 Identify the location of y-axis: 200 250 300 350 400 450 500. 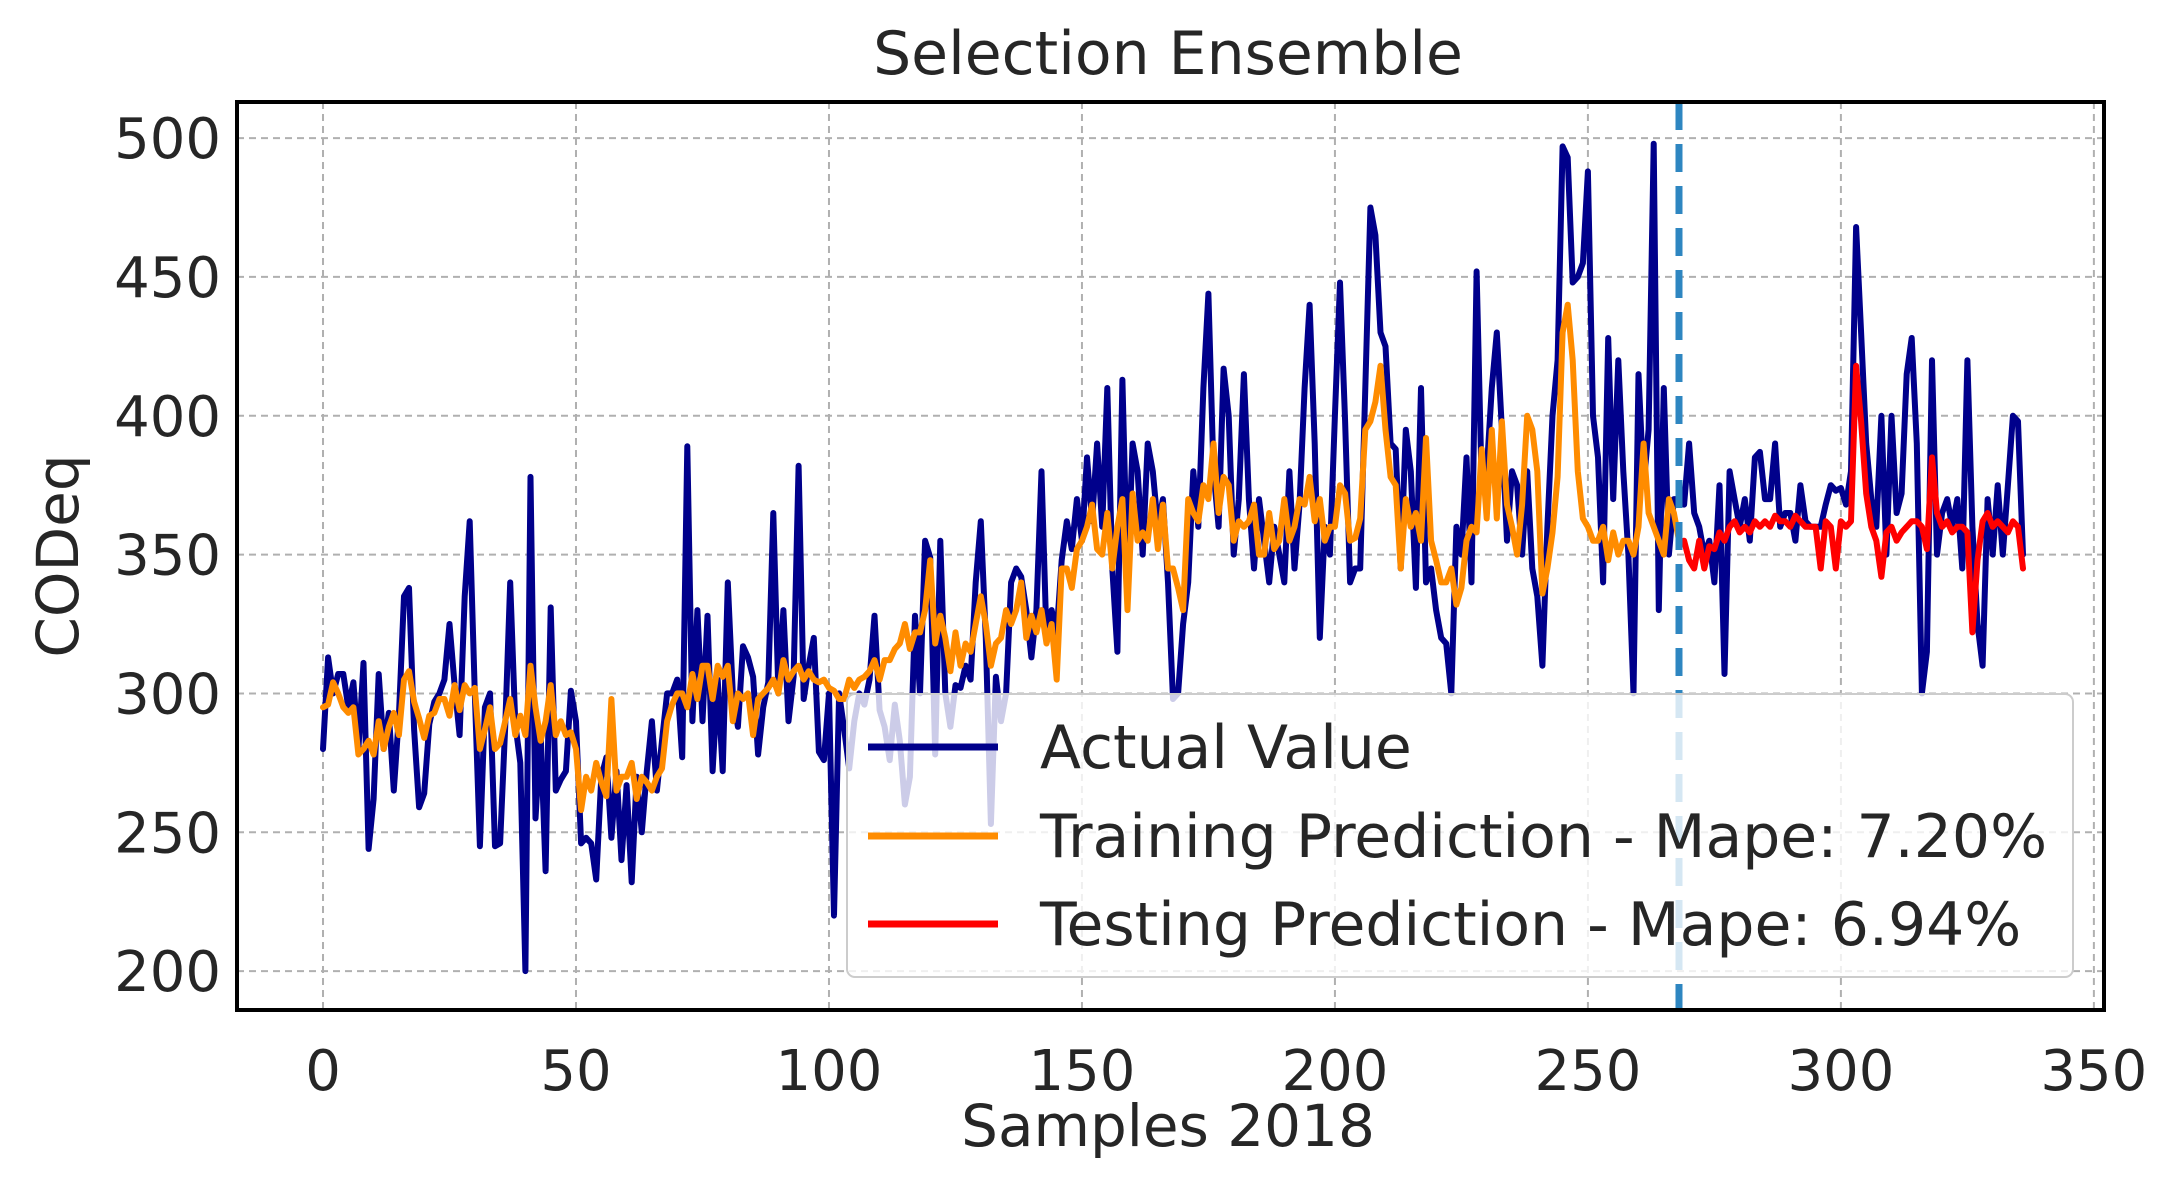
(167, 556).